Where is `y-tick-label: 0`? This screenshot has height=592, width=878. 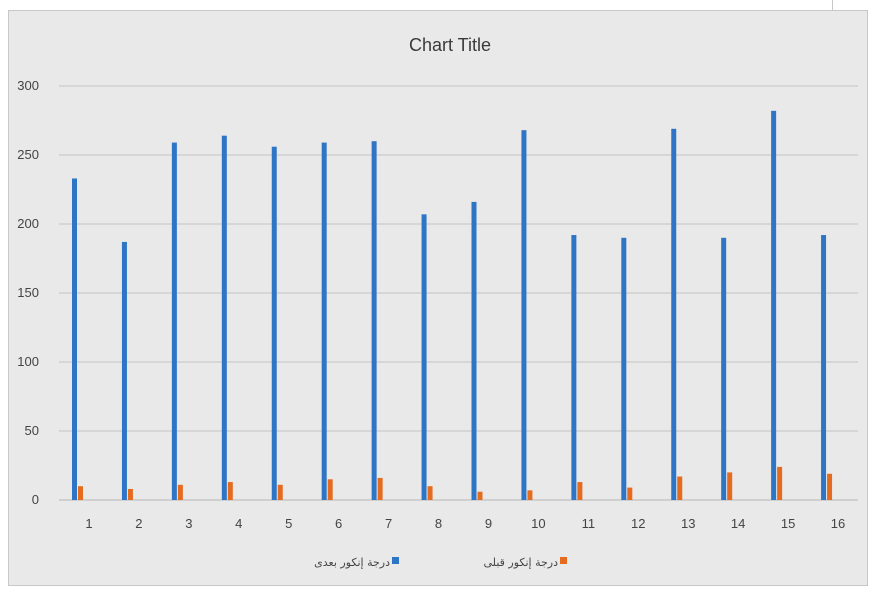 y-tick-label: 0 is located at coordinates (35, 499).